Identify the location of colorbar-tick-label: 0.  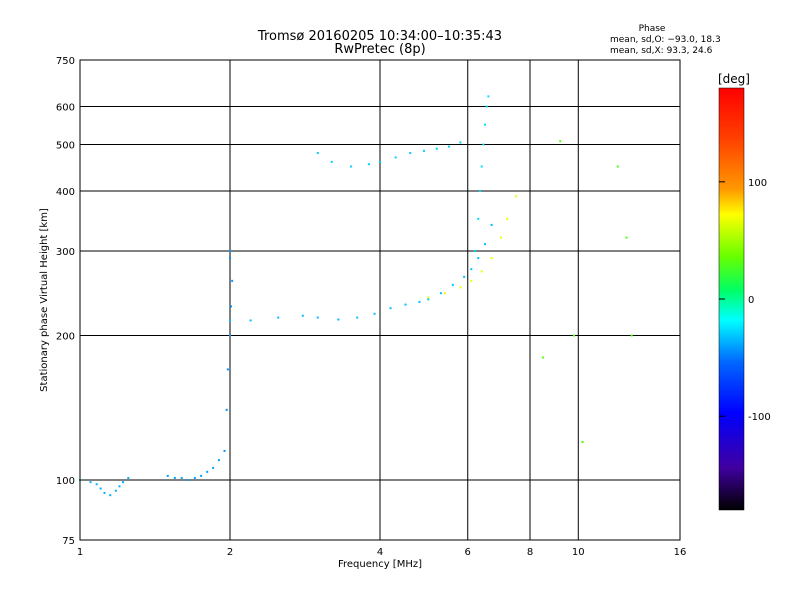
(751, 300).